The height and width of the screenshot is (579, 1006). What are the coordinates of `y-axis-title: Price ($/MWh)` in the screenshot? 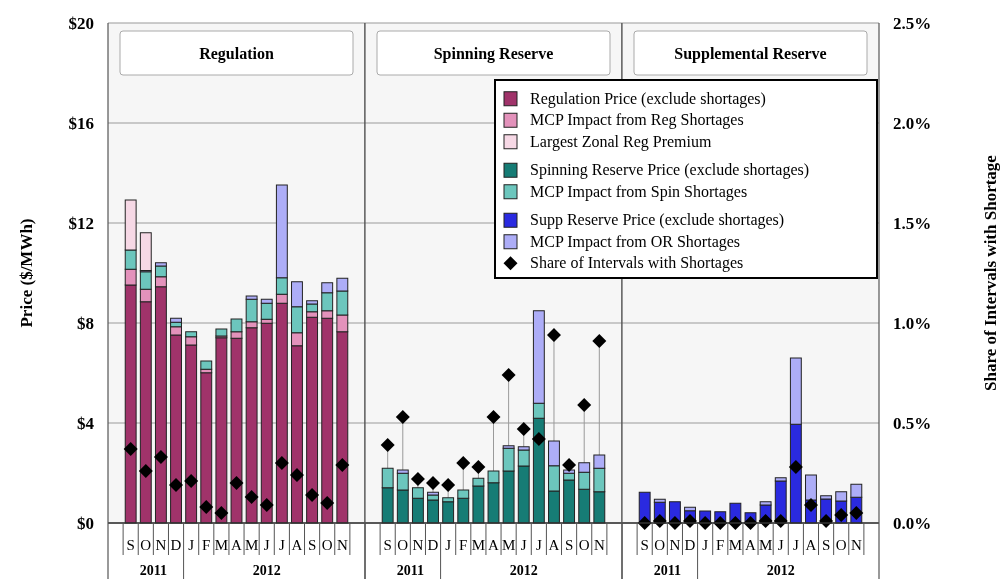 It's located at (26, 273).